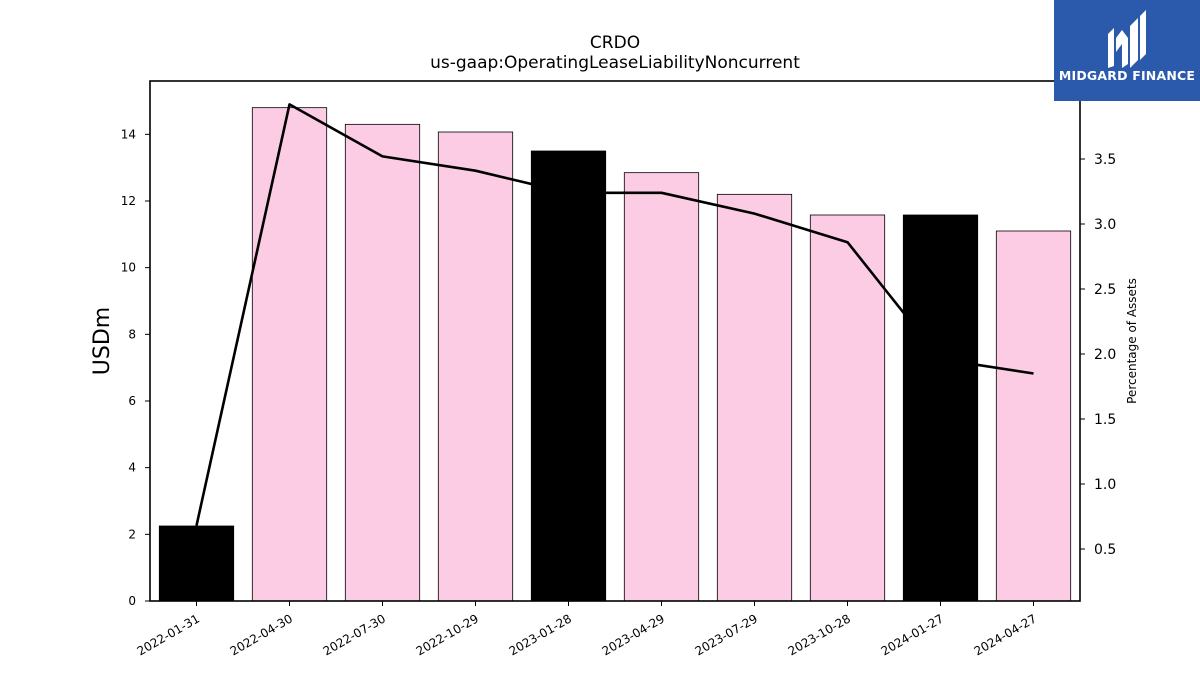  What do you see at coordinates (447, 634) in the screenshot?
I see `x-tick-label: 2022-10-29` at bounding box center [447, 634].